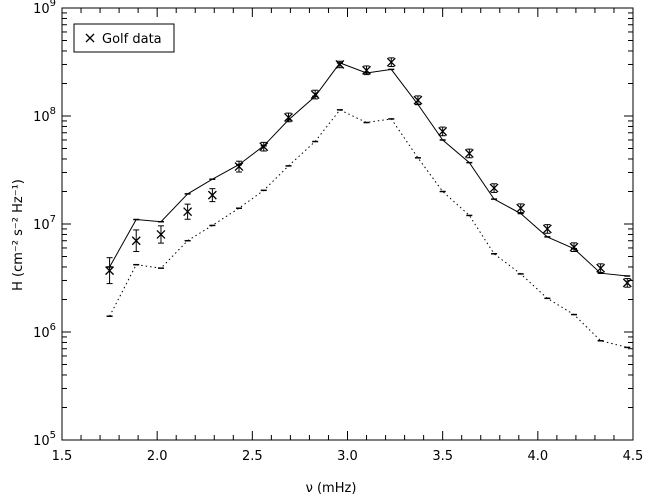 This screenshot has height=500, width=663. What do you see at coordinates (44, 223) in the screenshot?
I see `y-tick-label: 10⁷` at bounding box center [44, 223].